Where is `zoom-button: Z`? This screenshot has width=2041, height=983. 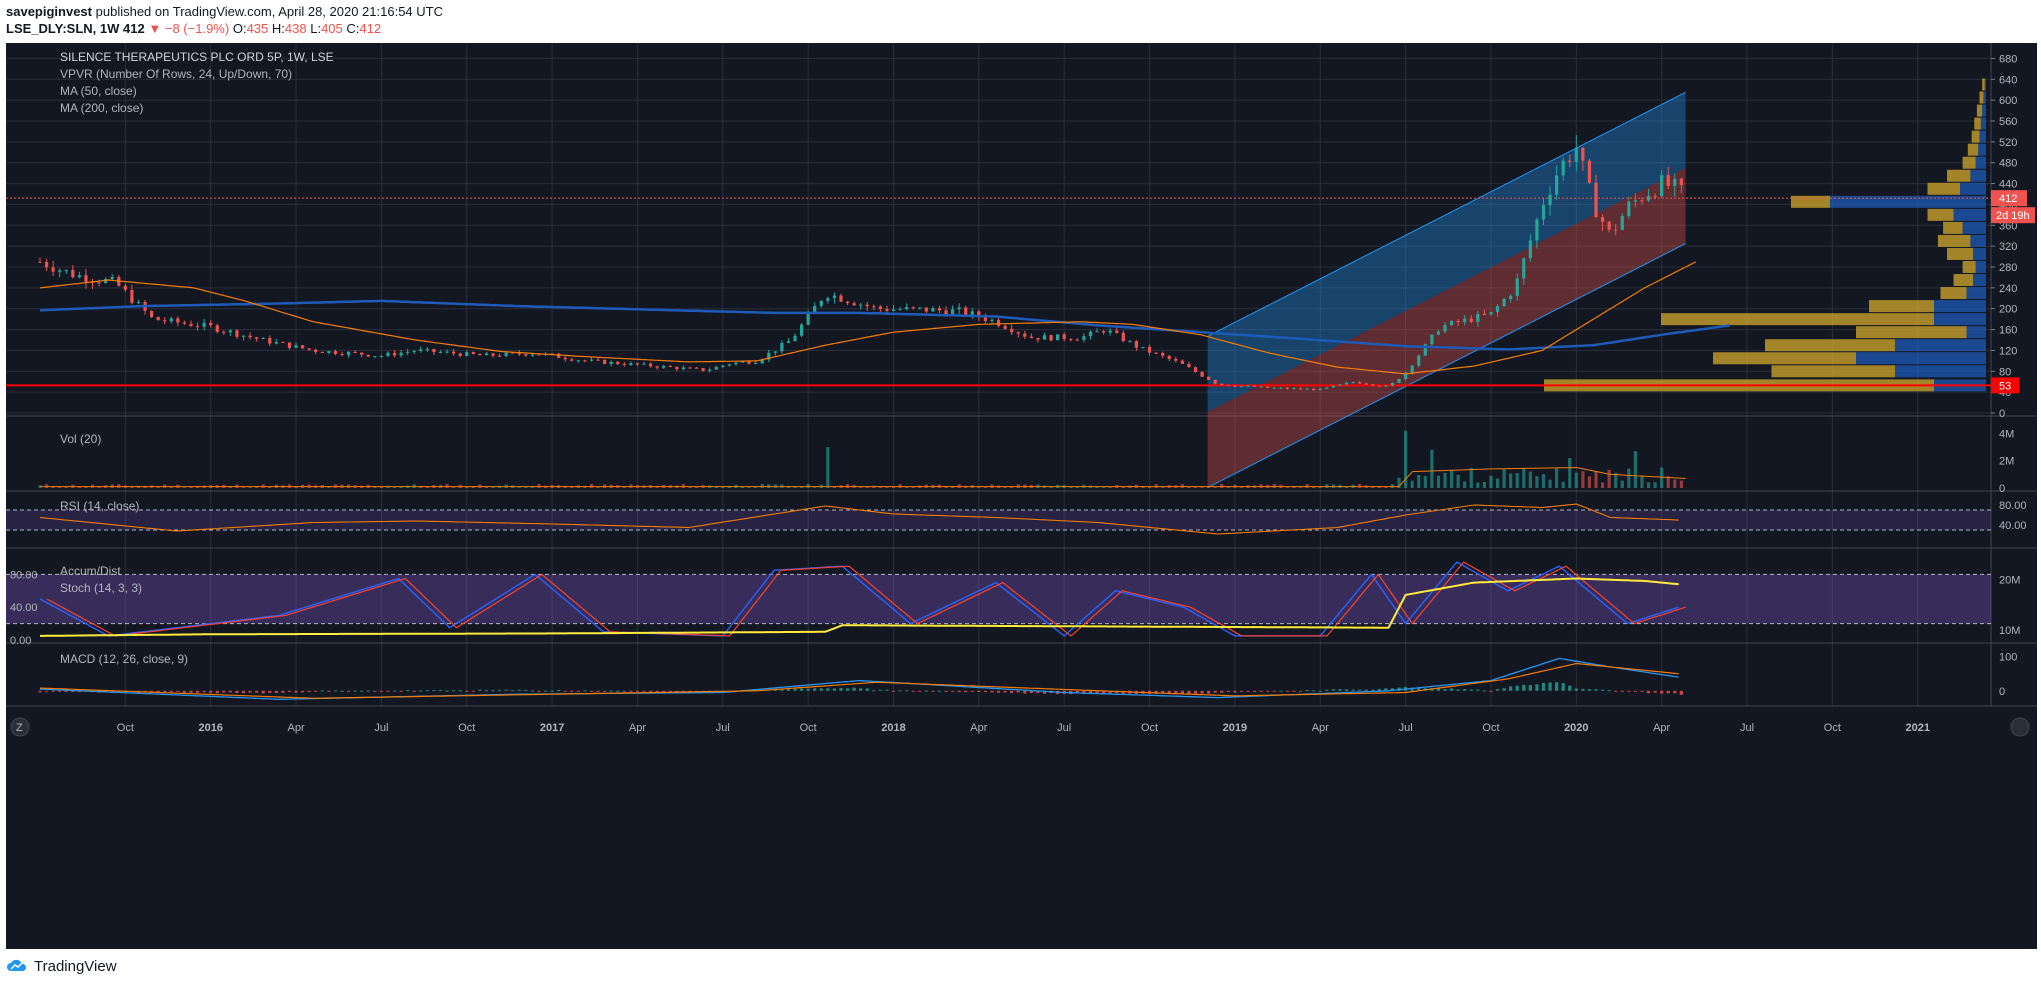 zoom-button: Z is located at coordinates (20, 727).